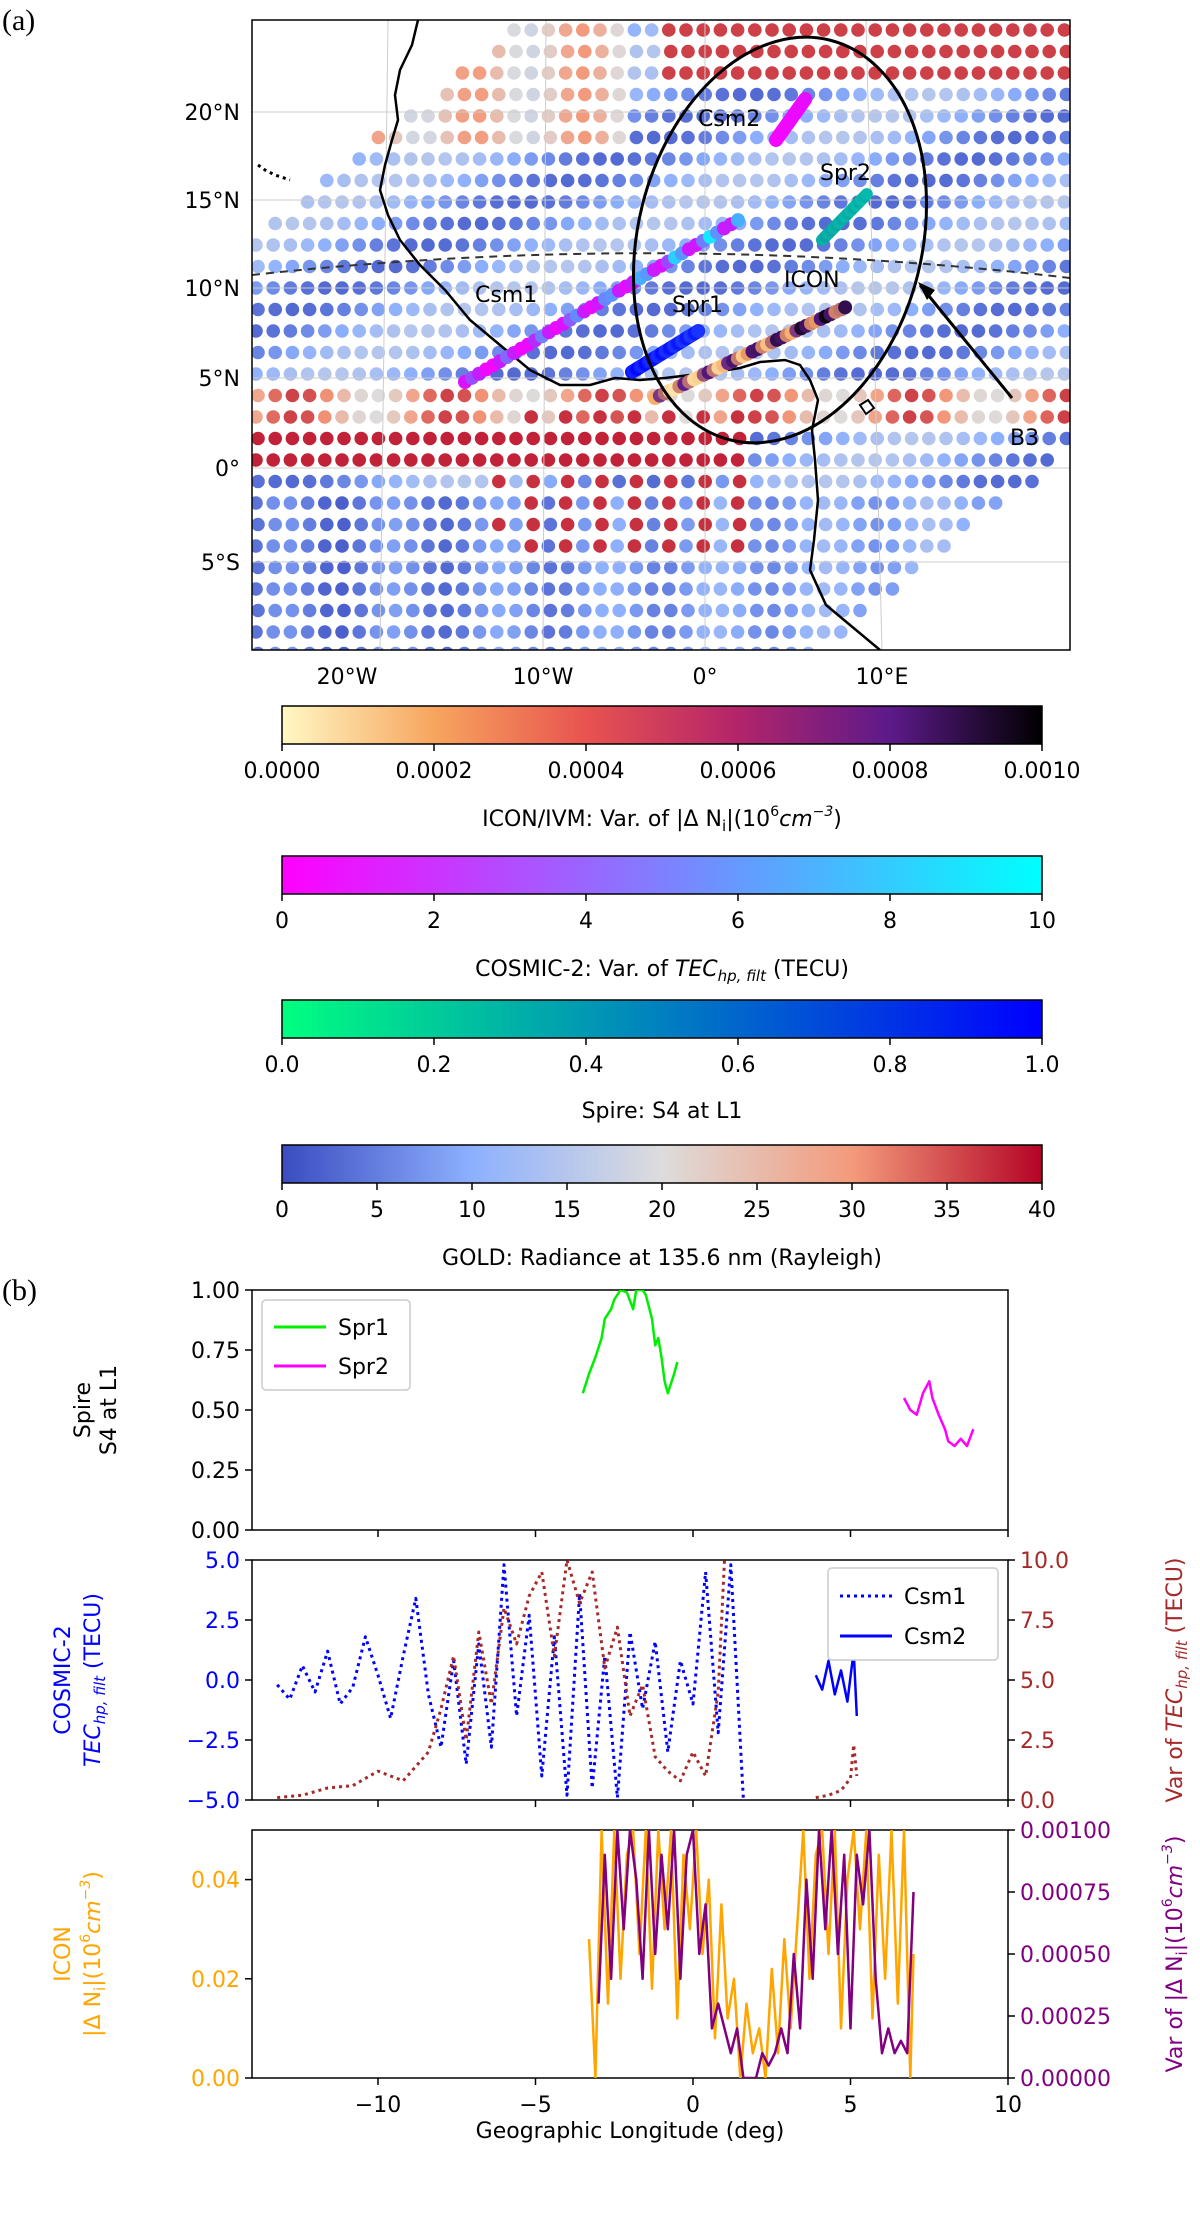  I want to click on y2tick-label: 0.00000, so click(1065, 2079).